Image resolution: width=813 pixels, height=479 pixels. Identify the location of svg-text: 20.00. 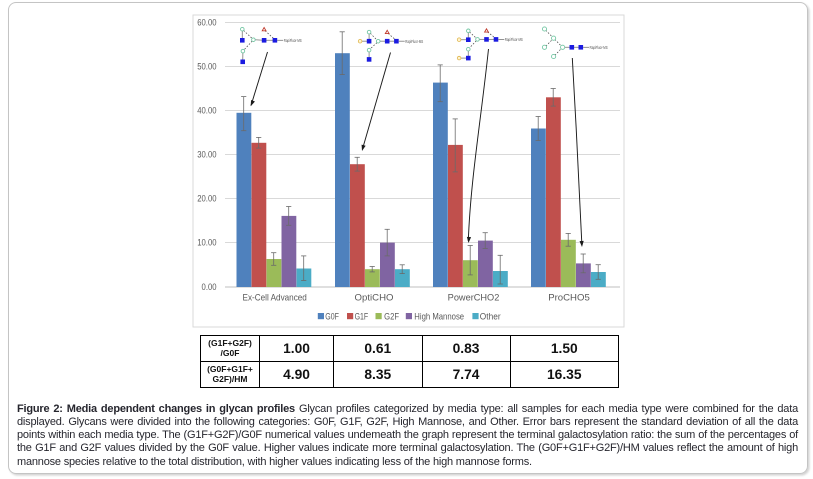
(207, 199).